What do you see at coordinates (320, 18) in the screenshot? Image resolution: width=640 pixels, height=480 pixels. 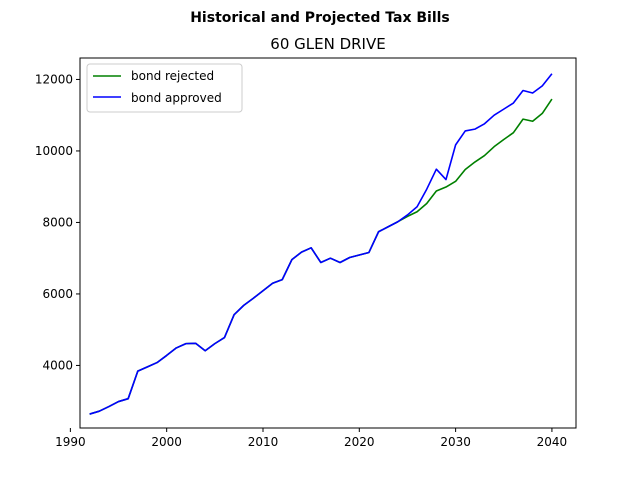 I see `chart-suptitle: Historical and Projected Tax Bills` at bounding box center [320, 18].